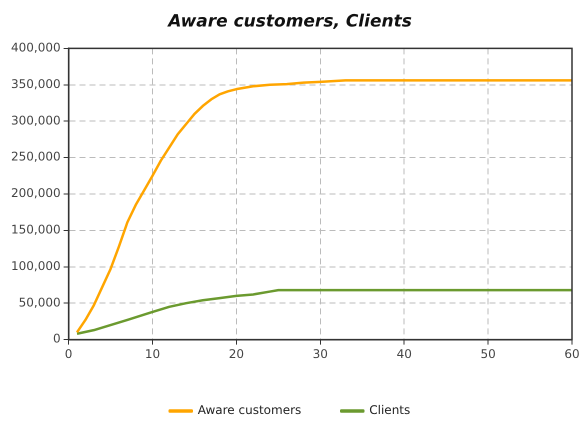  What do you see at coordinates (36, 120) in the screenshot?
I see `y-tick-label: 300,000` at bounding box center [36, 120].